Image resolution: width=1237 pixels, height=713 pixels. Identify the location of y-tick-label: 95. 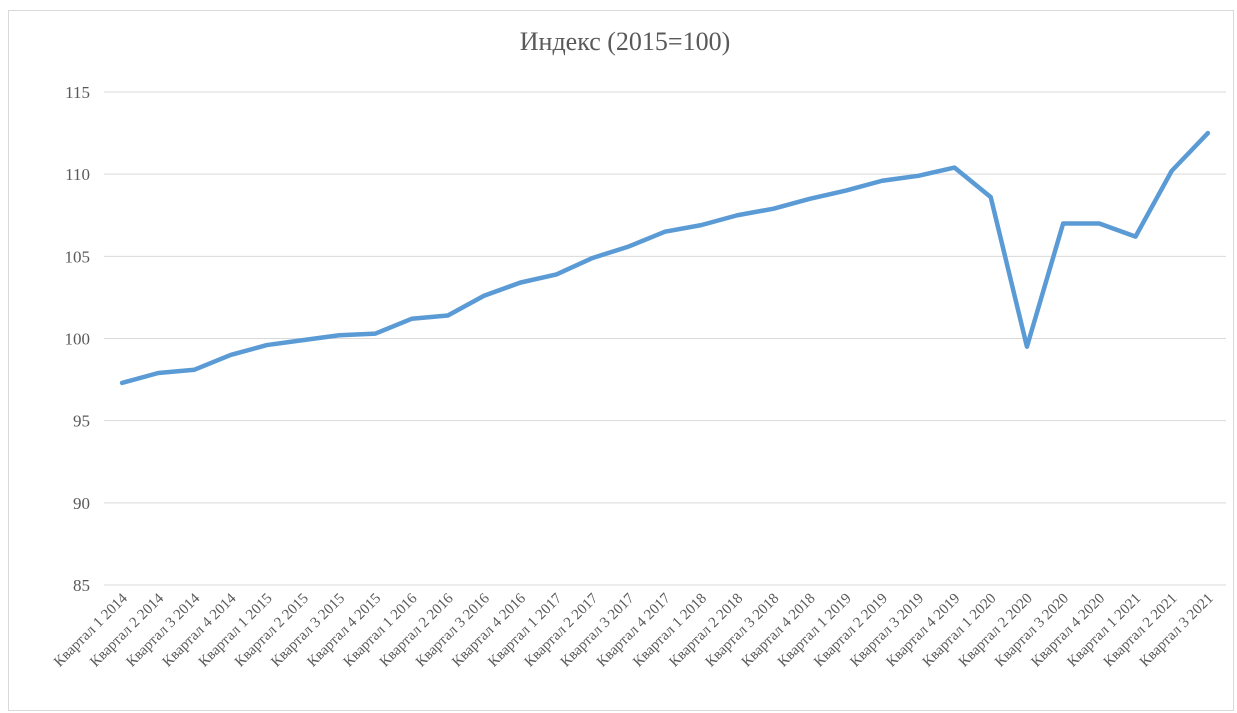
(81, 421).